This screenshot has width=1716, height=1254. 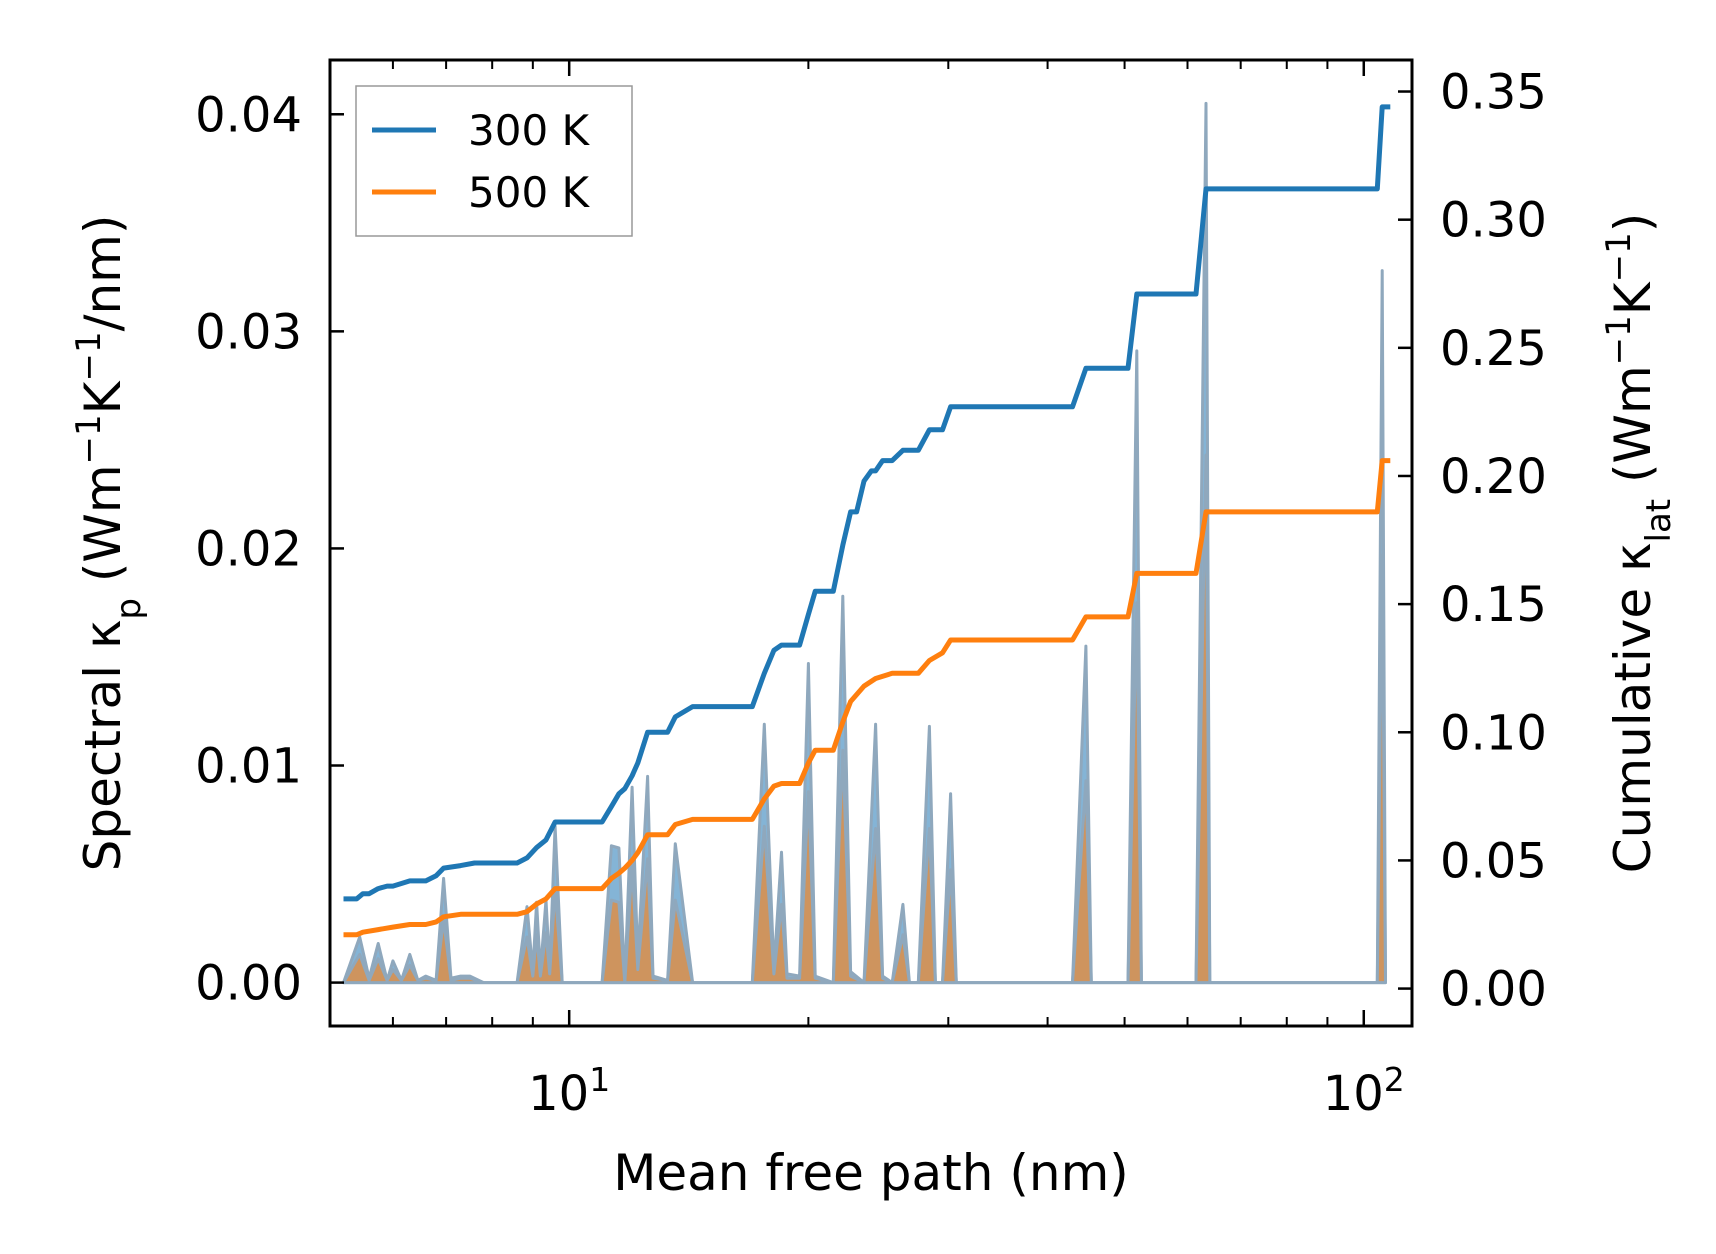 I want to click on y-axis-left-label: Spectral κp (Wm−1K−1/nm), so click(x=109, y=543).